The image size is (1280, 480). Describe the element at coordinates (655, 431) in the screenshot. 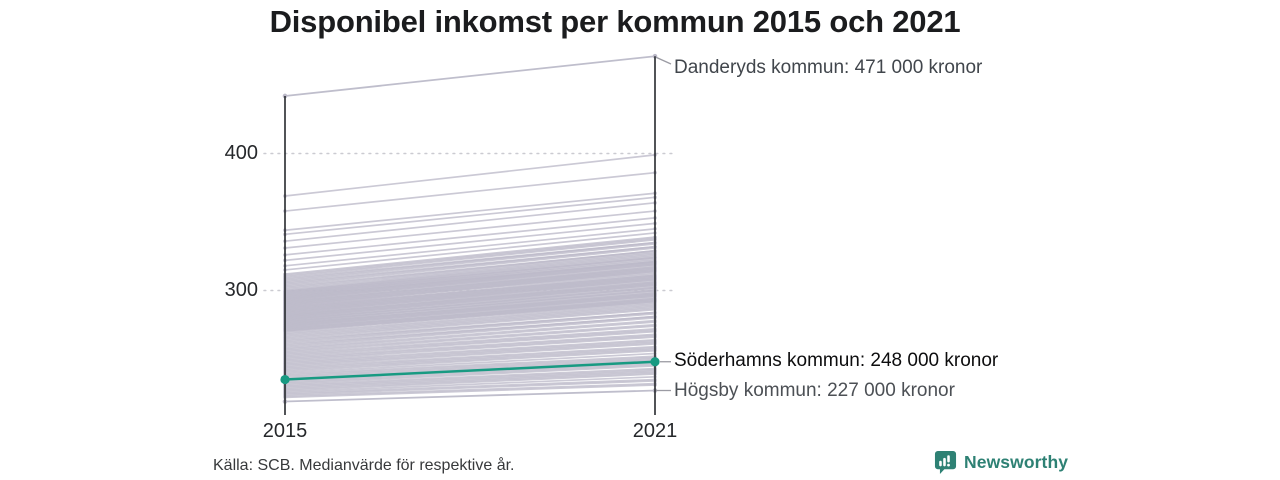

I see `x-axis-tick-2021: 2021` at that location.